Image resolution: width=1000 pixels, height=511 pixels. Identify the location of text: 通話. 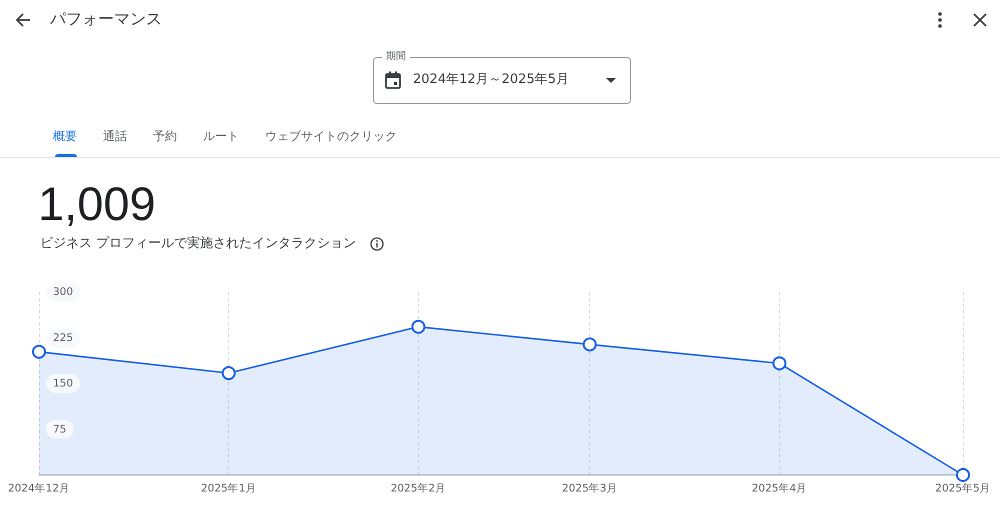
(115, 136).